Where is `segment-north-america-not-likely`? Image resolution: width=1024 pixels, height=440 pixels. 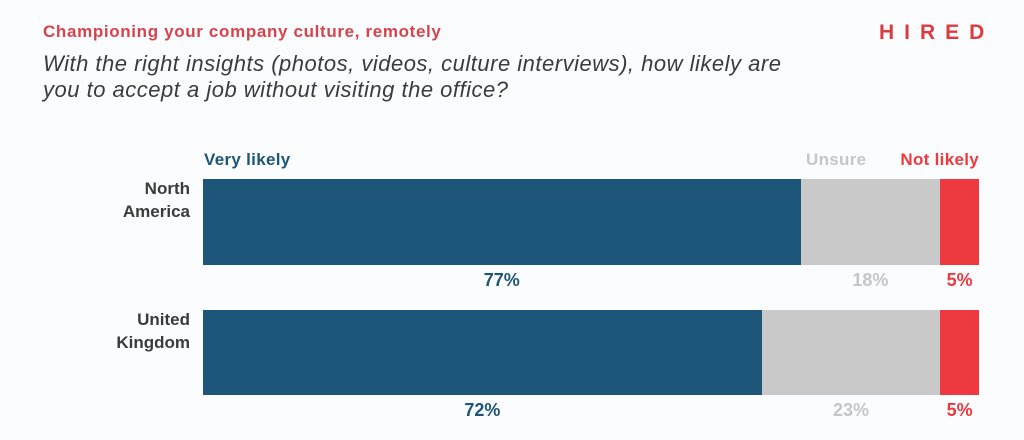
segment-north-america-not-likely is located at coordinates (959, 222).